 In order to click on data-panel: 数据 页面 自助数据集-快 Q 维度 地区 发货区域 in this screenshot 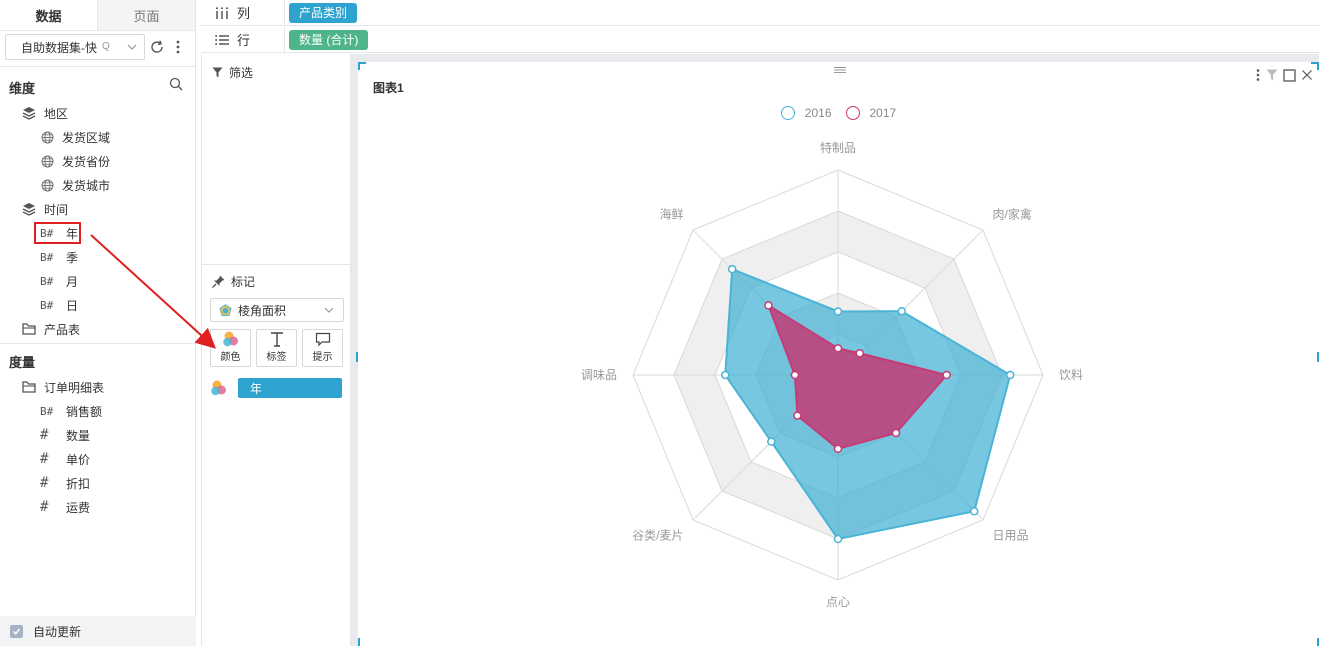, I will do `click(98, 323)`.